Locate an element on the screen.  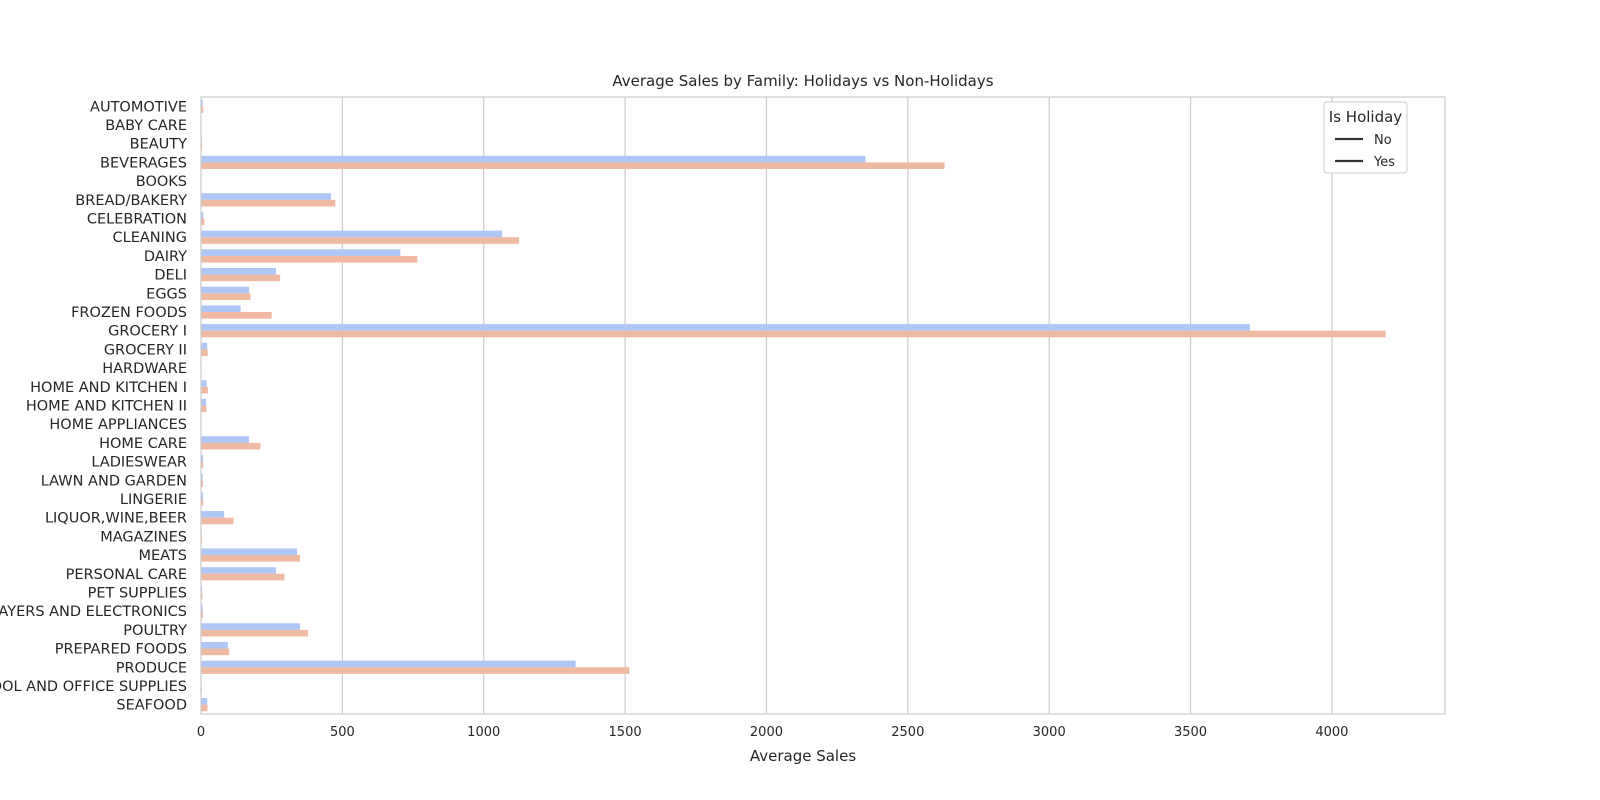
bar-no-automotive is located at coordinates (202, 103).